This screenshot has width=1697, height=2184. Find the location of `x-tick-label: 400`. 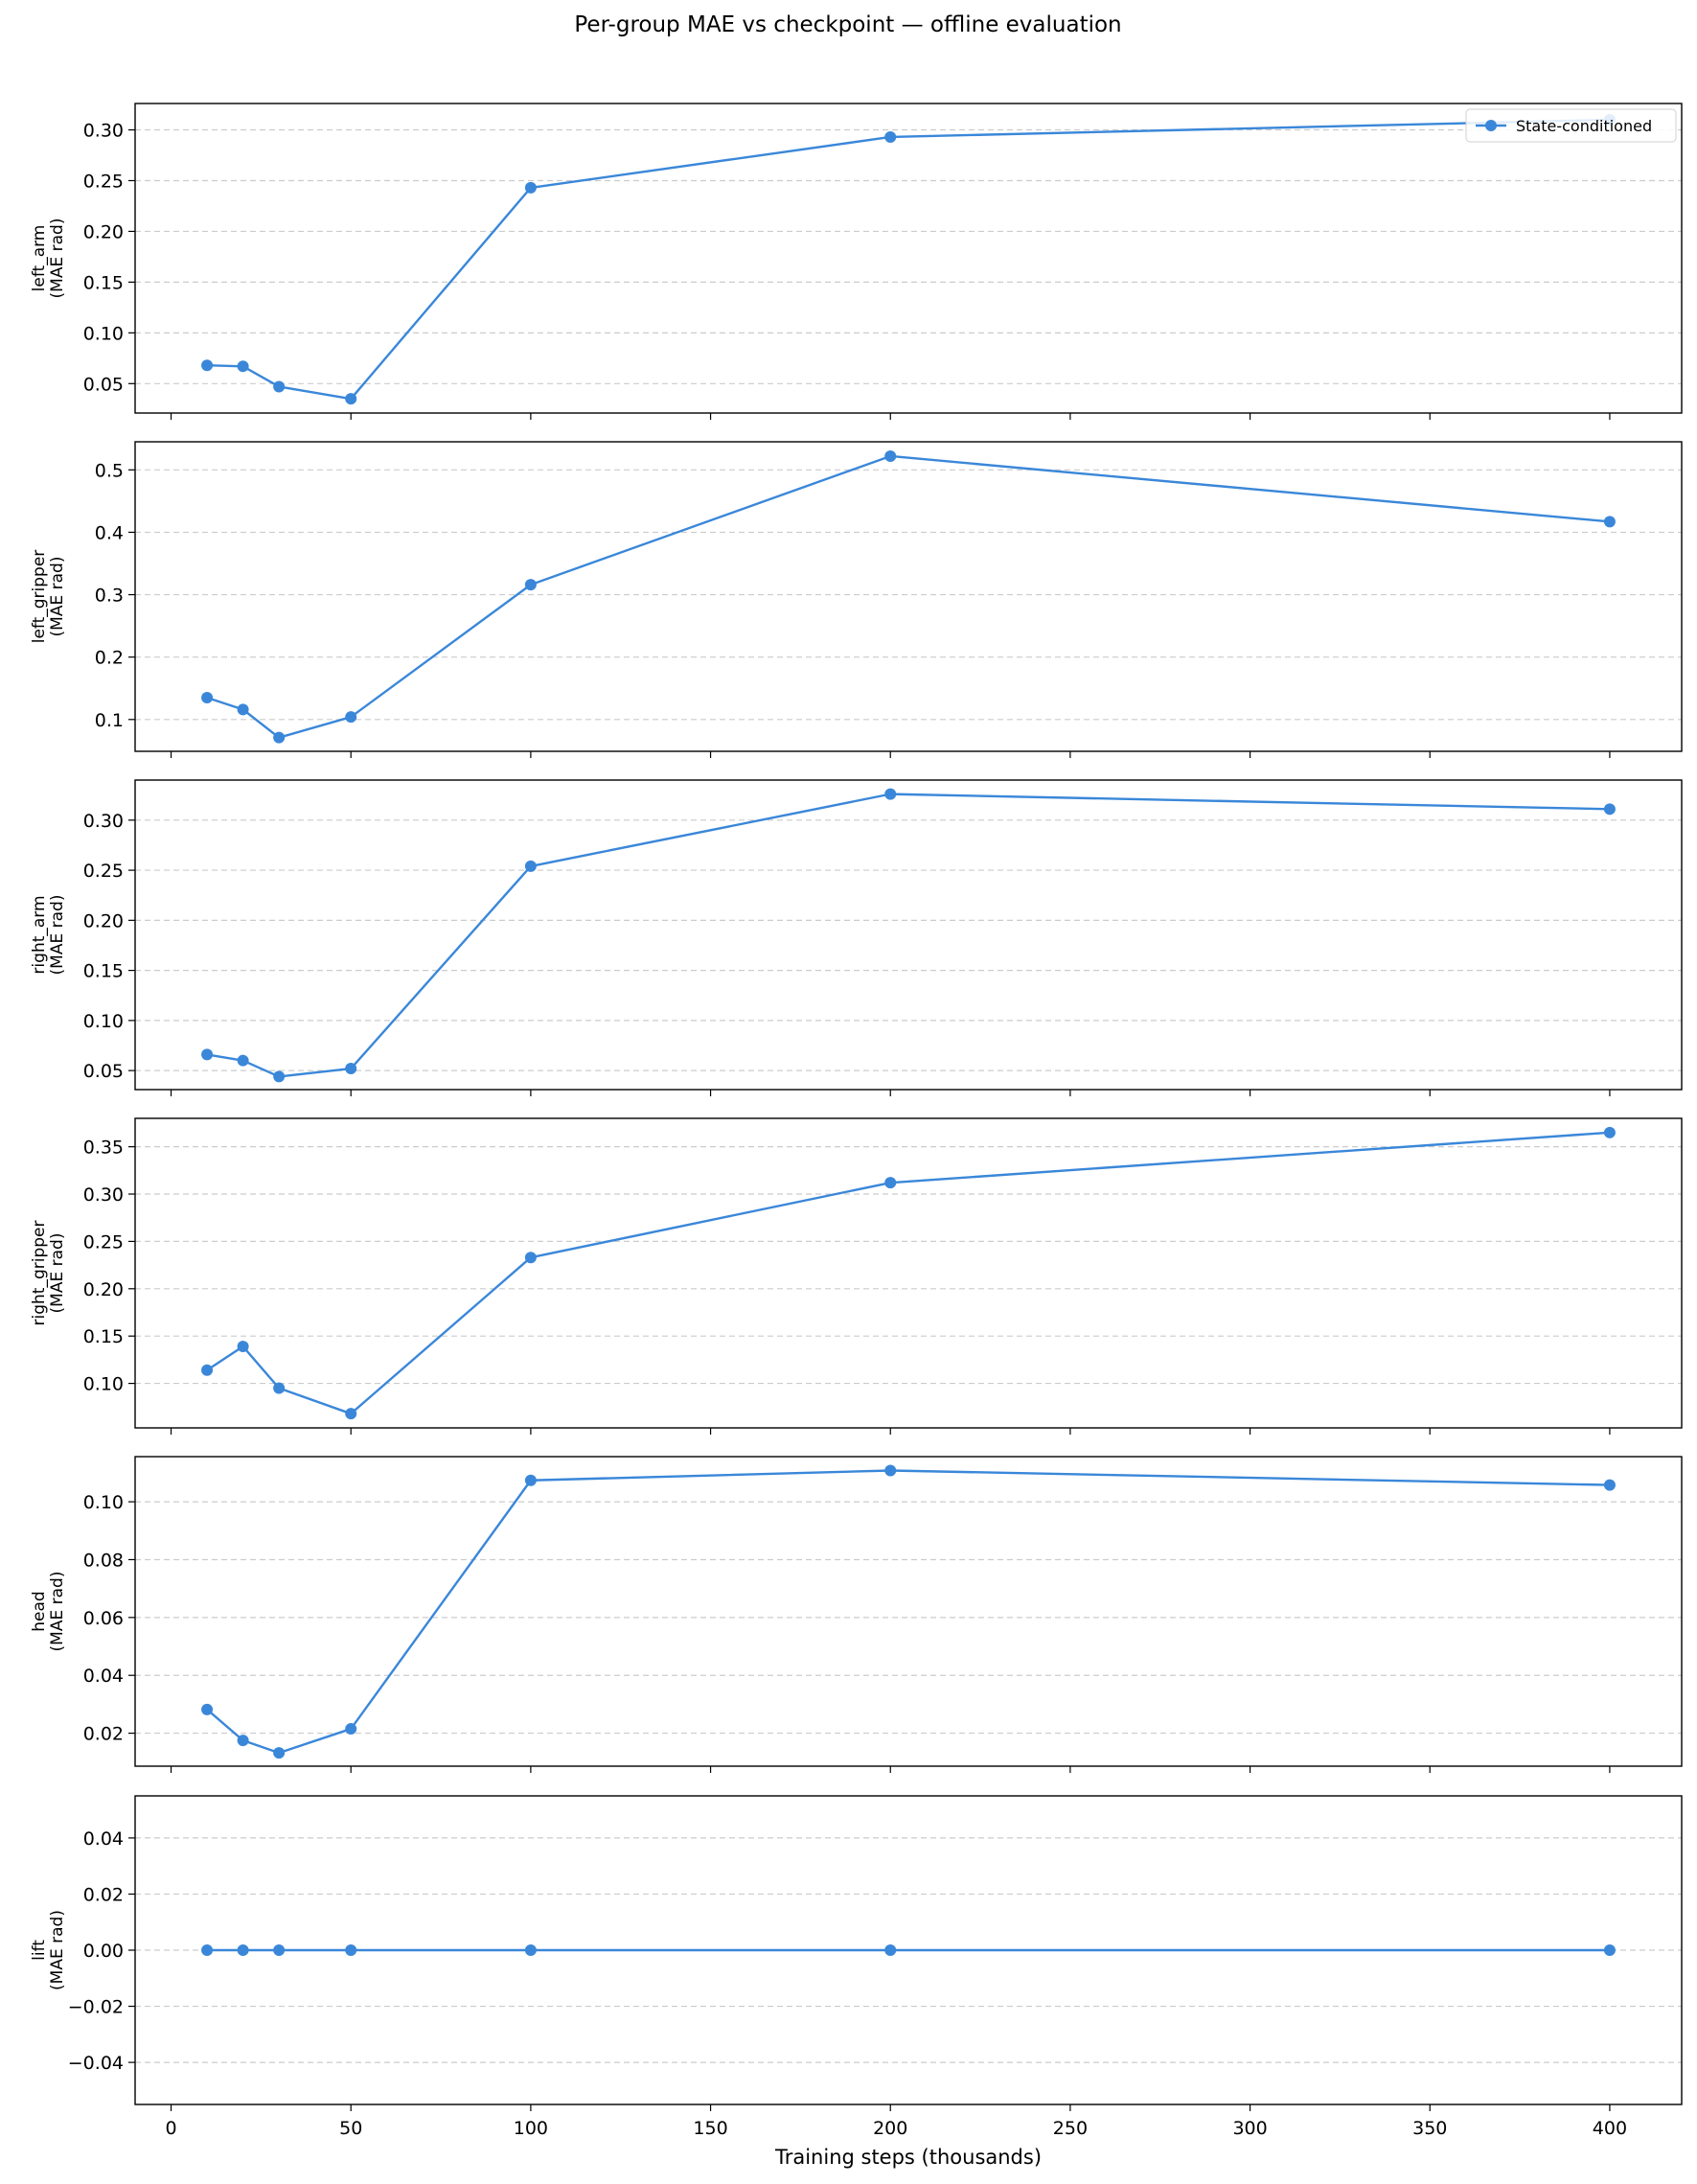

x-tick-label: 400 is located at coordinates (1610, 2128).